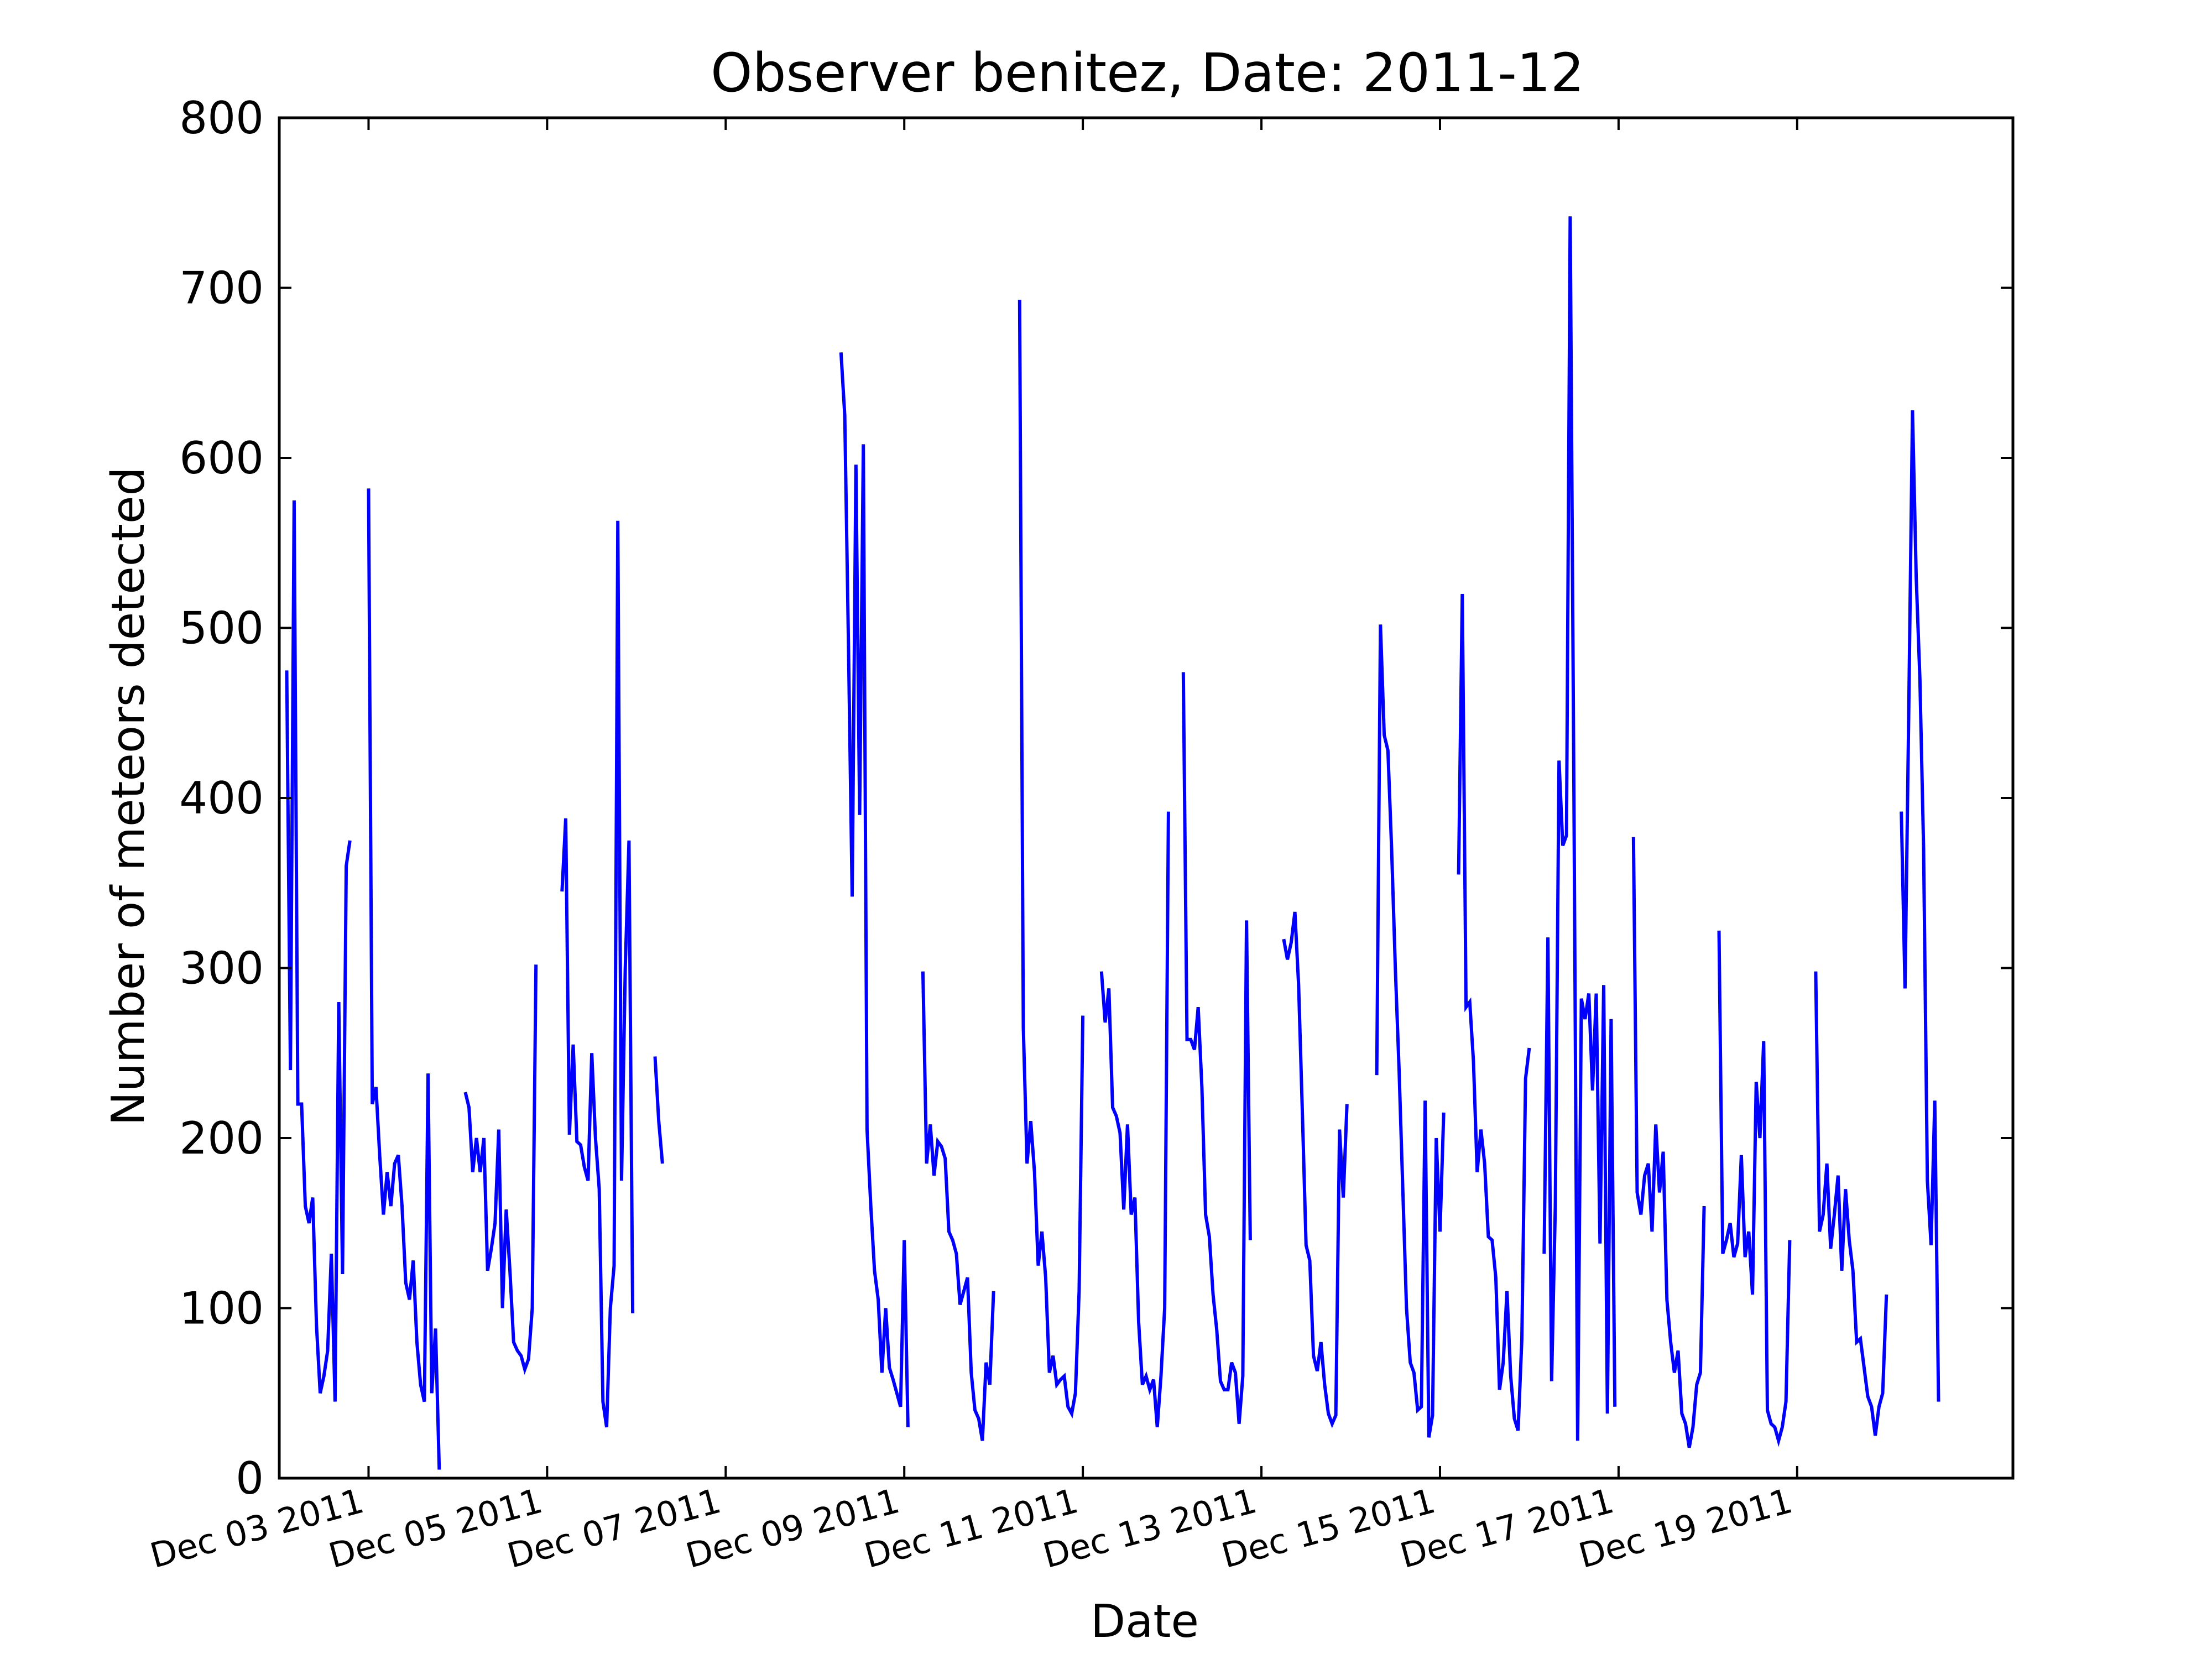  Describe the element at coordinates (129, 796) in the screenshot. I see `y-axis-label: Number of meteors detected` at that location.